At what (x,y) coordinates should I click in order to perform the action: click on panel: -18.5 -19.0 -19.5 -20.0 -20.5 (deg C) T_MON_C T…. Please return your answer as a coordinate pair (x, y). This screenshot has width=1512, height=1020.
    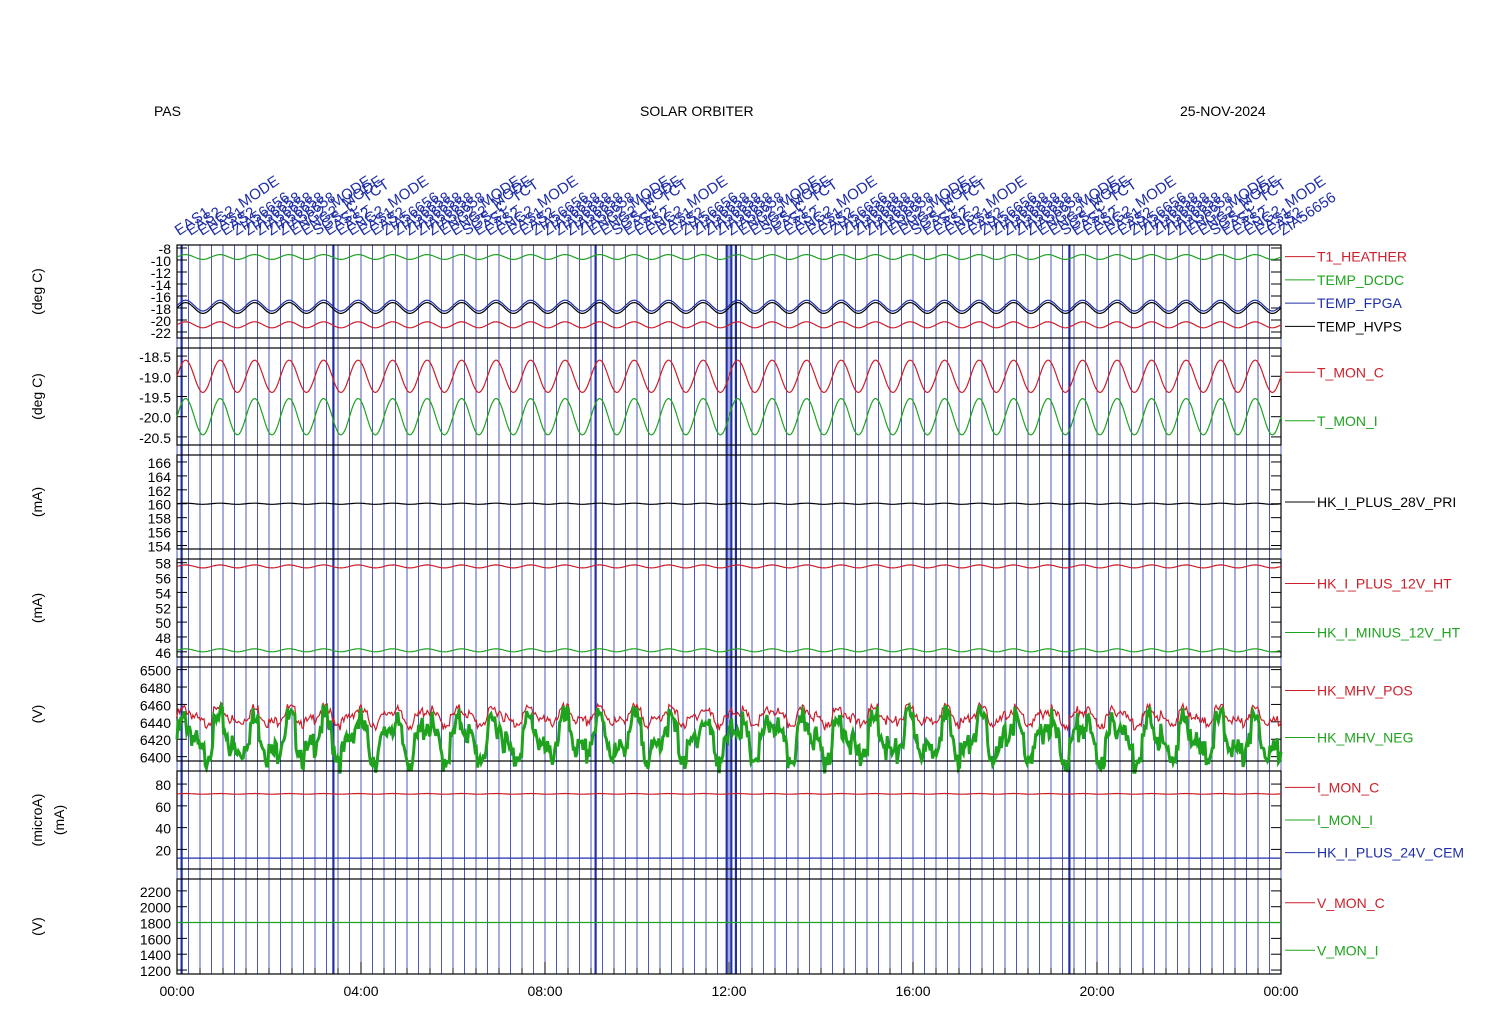
    Looking at the image, I should click on (706, 396).